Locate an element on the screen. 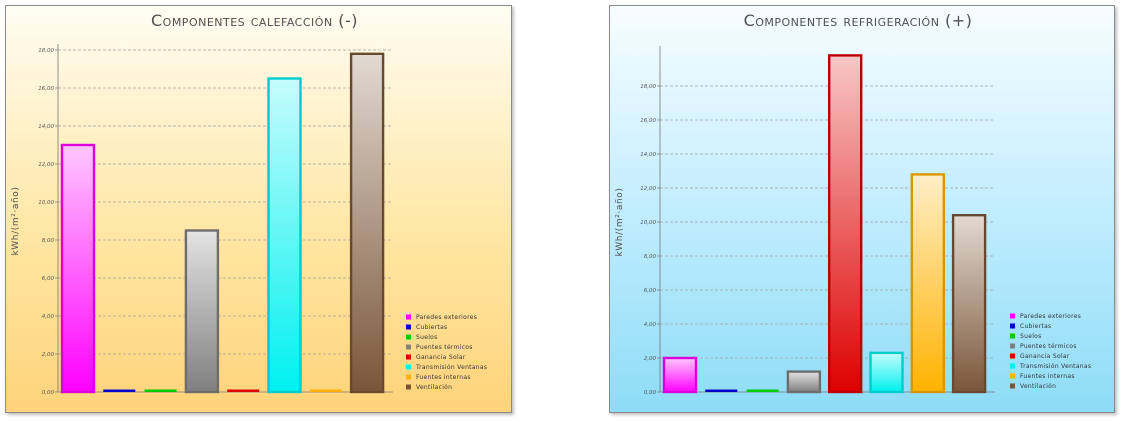 This screenshot has height=421, width=1127. cooling-y-axis-label: kWh/(m²·año) is located at coordinates (620, 221).